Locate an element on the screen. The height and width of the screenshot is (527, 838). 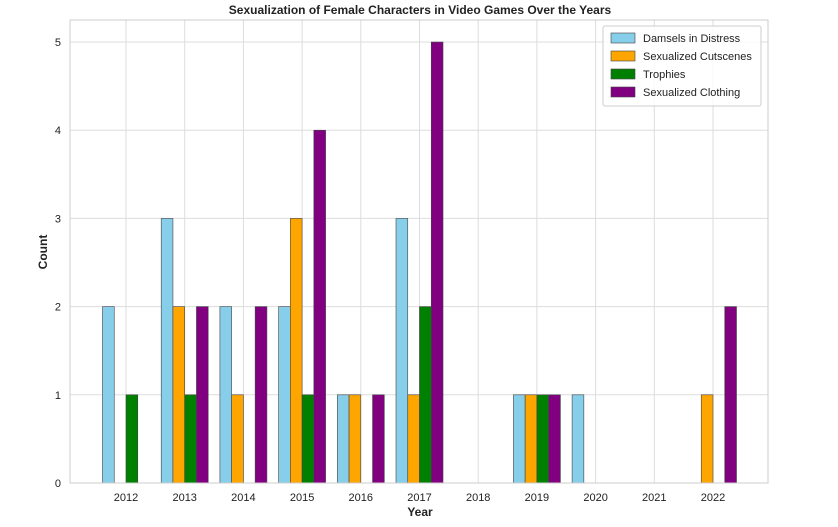
x-axis-label: Year is located at coordinates (420, 512).